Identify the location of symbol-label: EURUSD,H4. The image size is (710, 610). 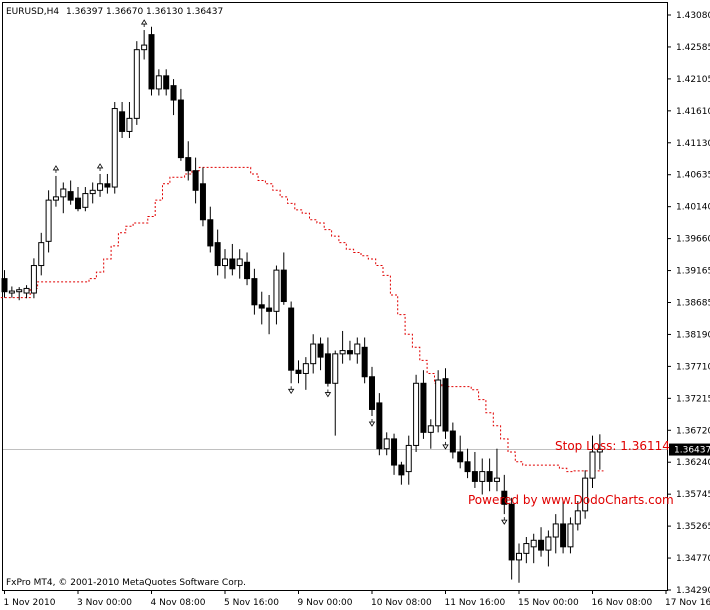
(32, 12).